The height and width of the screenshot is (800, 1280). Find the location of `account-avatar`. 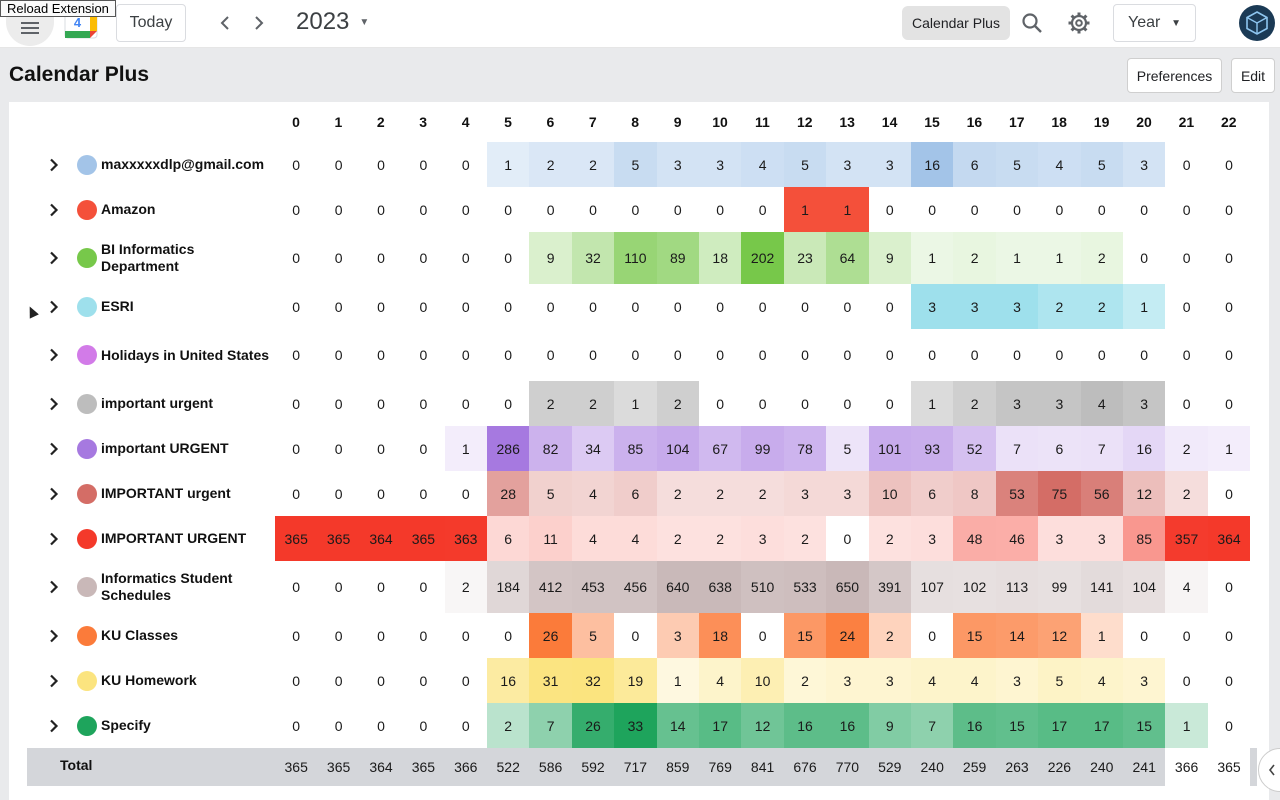

account-avatar is located at coordinates (1257, 23).